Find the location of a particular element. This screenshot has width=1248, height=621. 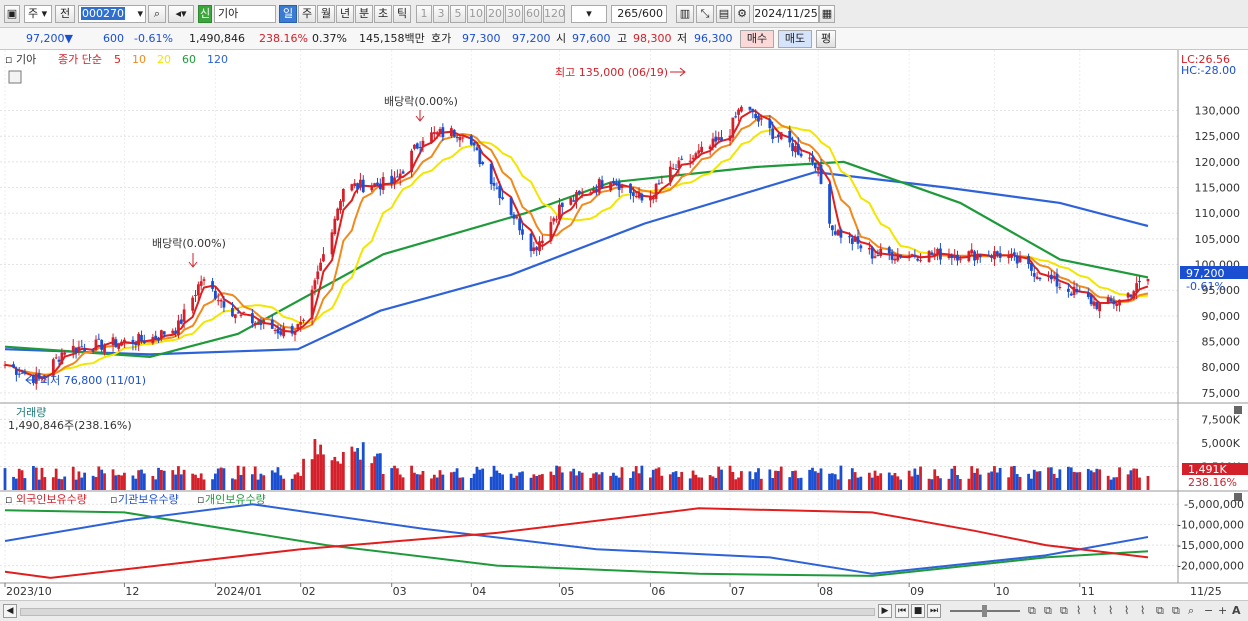

x-tick-label: 09 is located at coordinates (917, 591).